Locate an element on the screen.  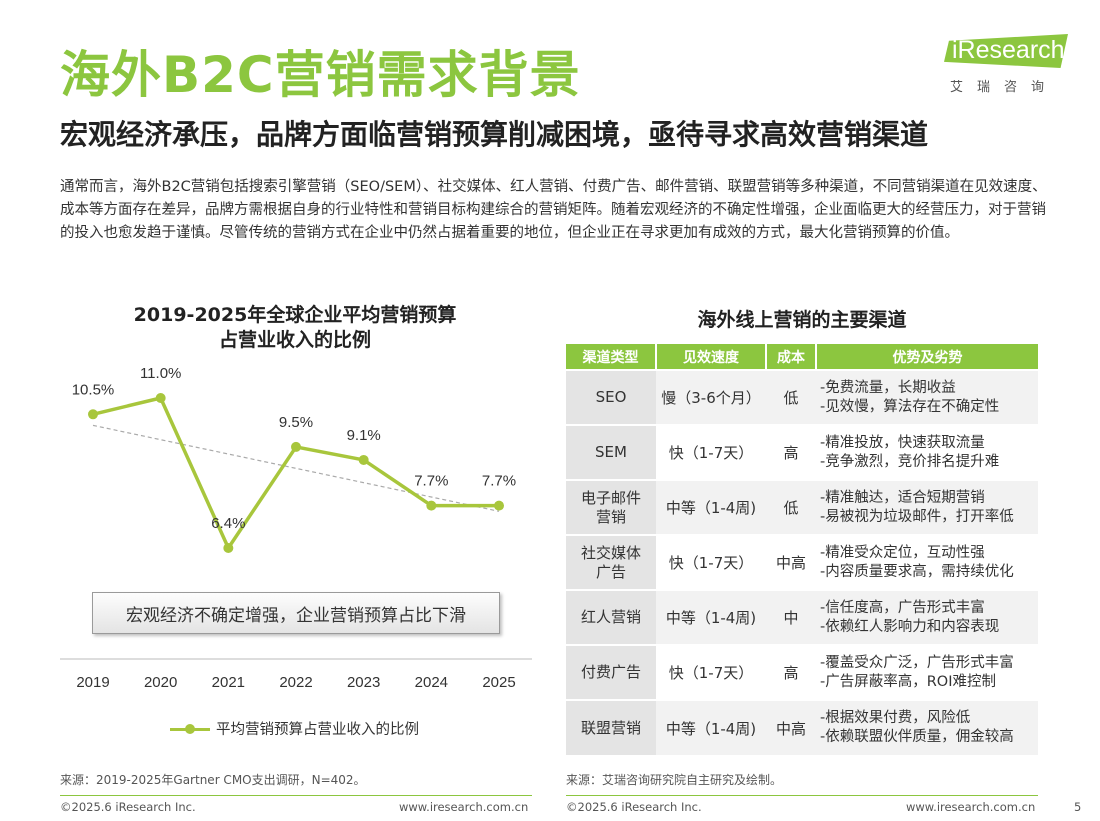
footer-url-right: www.iresearch.com.cn is located at coordinates (971, 807).